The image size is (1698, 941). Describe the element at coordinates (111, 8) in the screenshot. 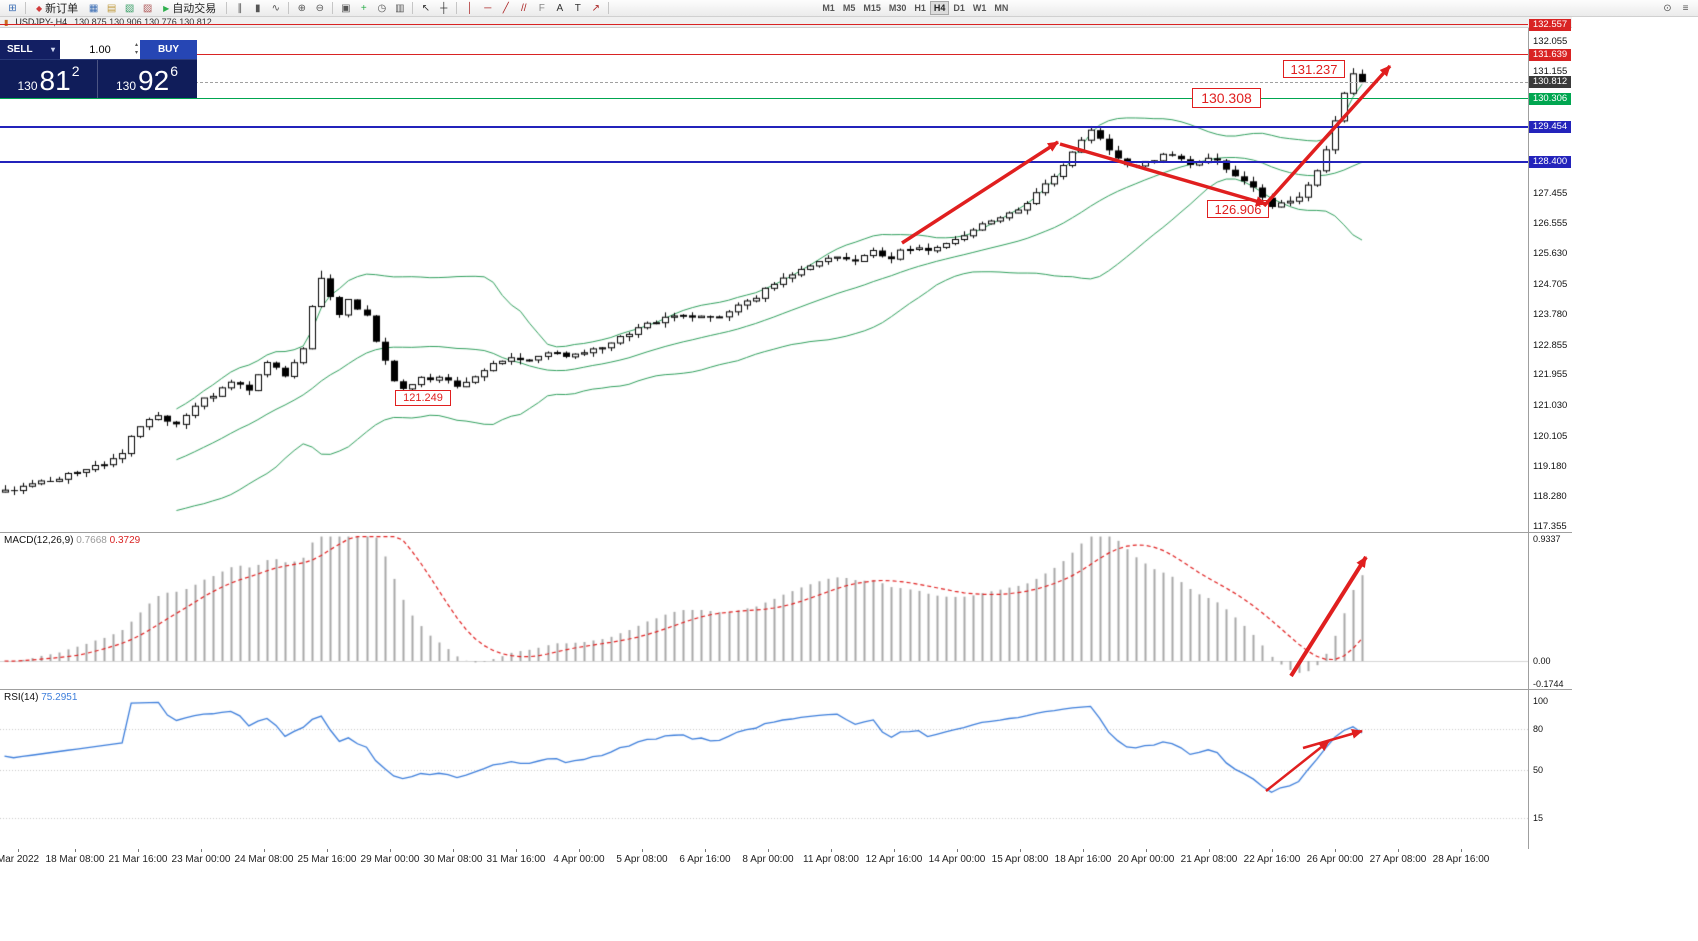

I see `data-window-icon: ▤` at that location.